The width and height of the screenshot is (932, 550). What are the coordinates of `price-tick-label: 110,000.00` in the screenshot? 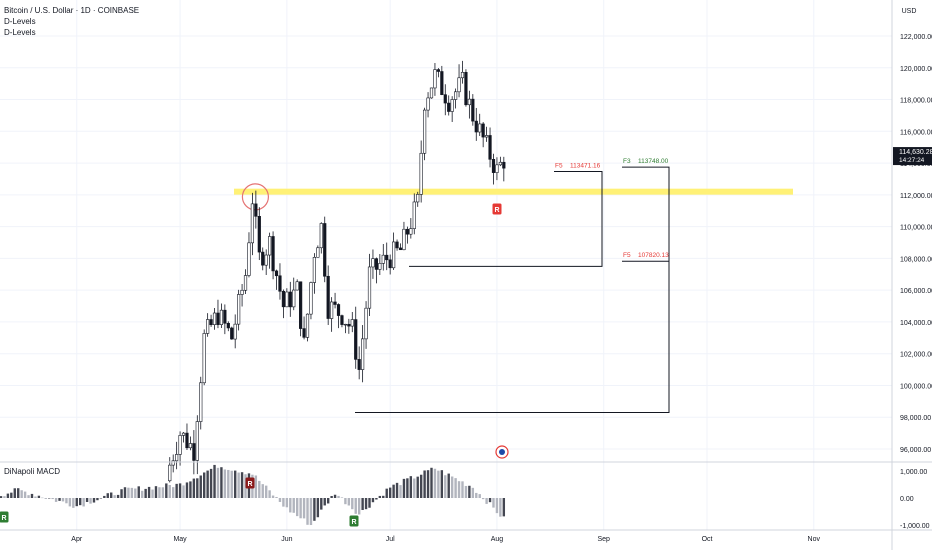 It's located at (916, 228).